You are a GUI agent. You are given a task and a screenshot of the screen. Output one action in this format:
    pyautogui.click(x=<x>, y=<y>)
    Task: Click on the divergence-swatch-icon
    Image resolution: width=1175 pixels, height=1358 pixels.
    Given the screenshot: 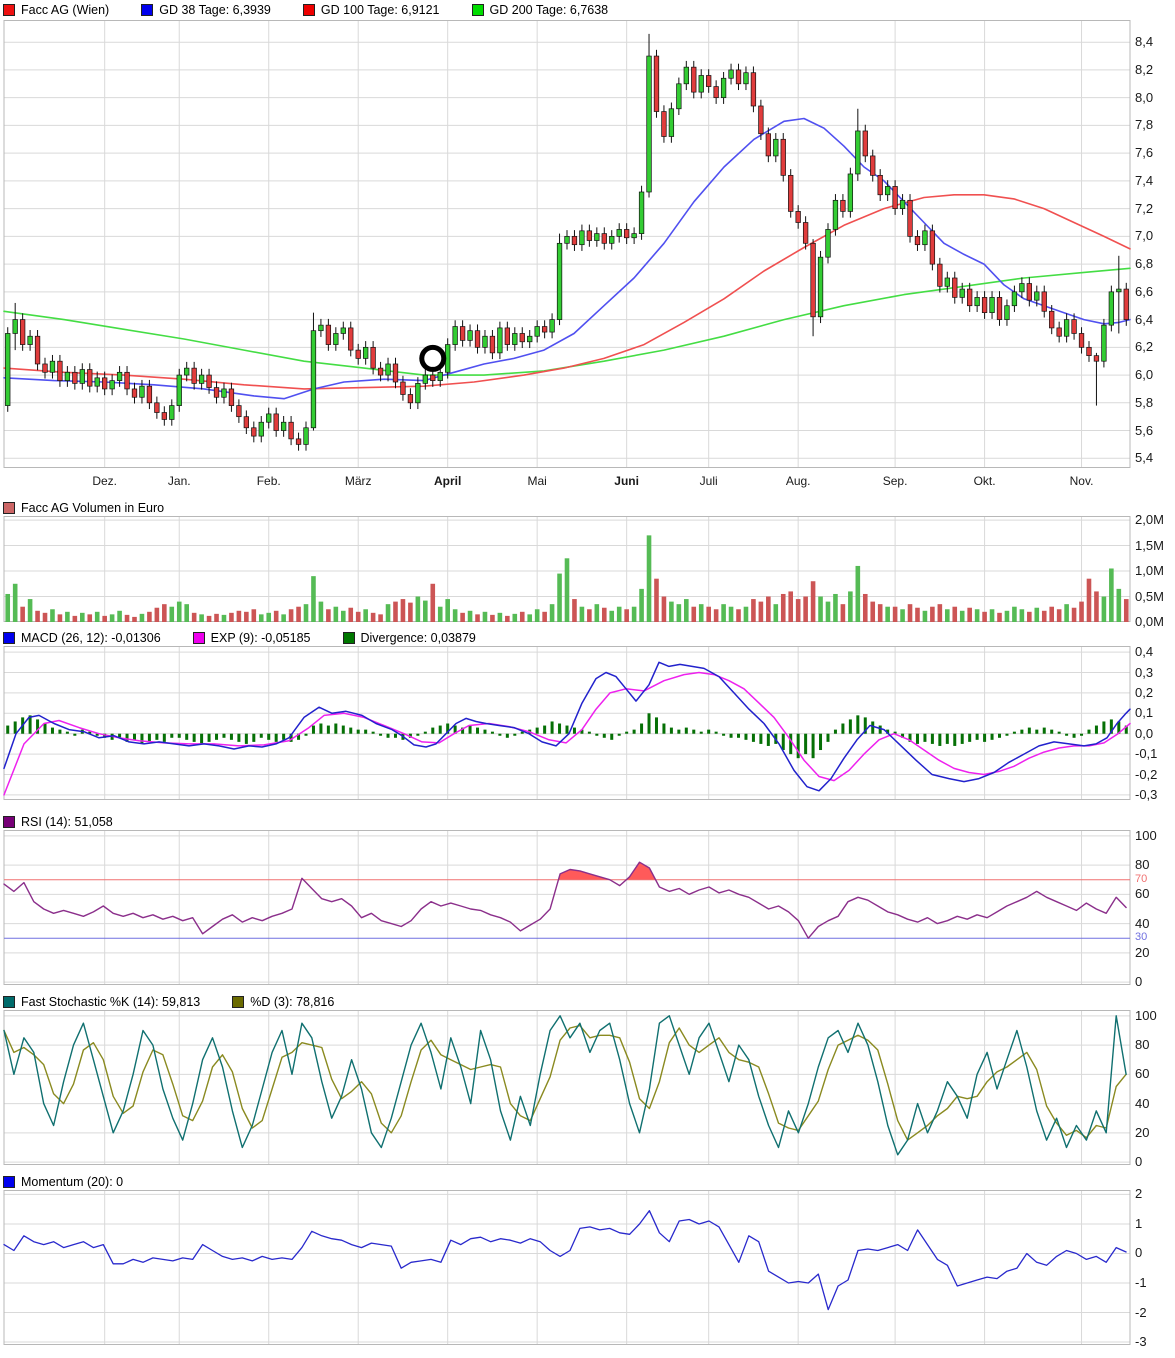 What is the action you would take?
    pyautogui.click(x=348, y=638)
    